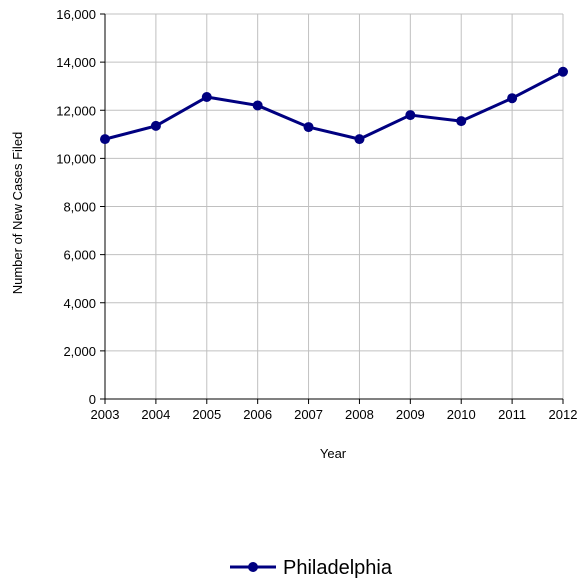 The width and height of the screenshot is (580, 585). I want to click on x-tick-label: 2009, so click(410, 414).